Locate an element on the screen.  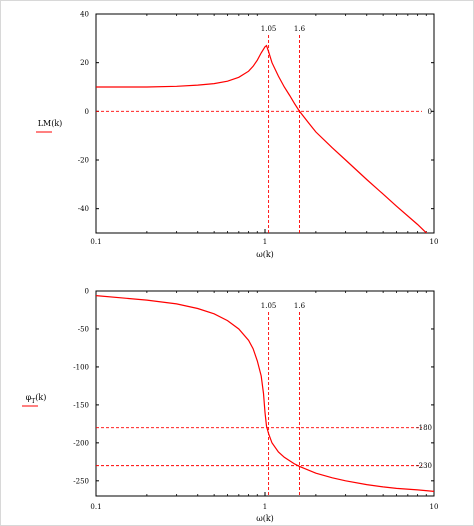
y-tick-label: 40 is located at coordinates (84, 15).